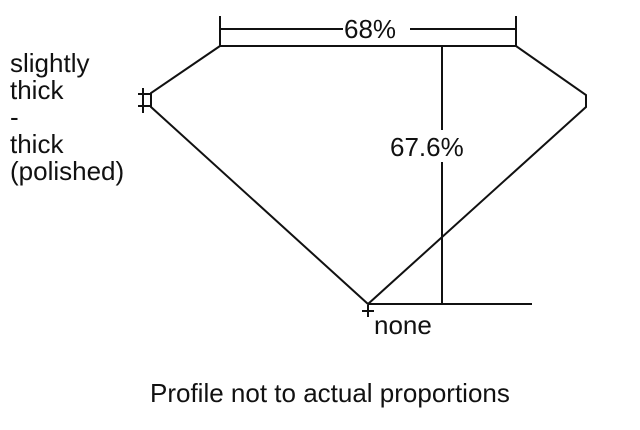 The height and width of the screenshot is (430, 640). I want to click on girdle-label-line: -, so click(14, 117).